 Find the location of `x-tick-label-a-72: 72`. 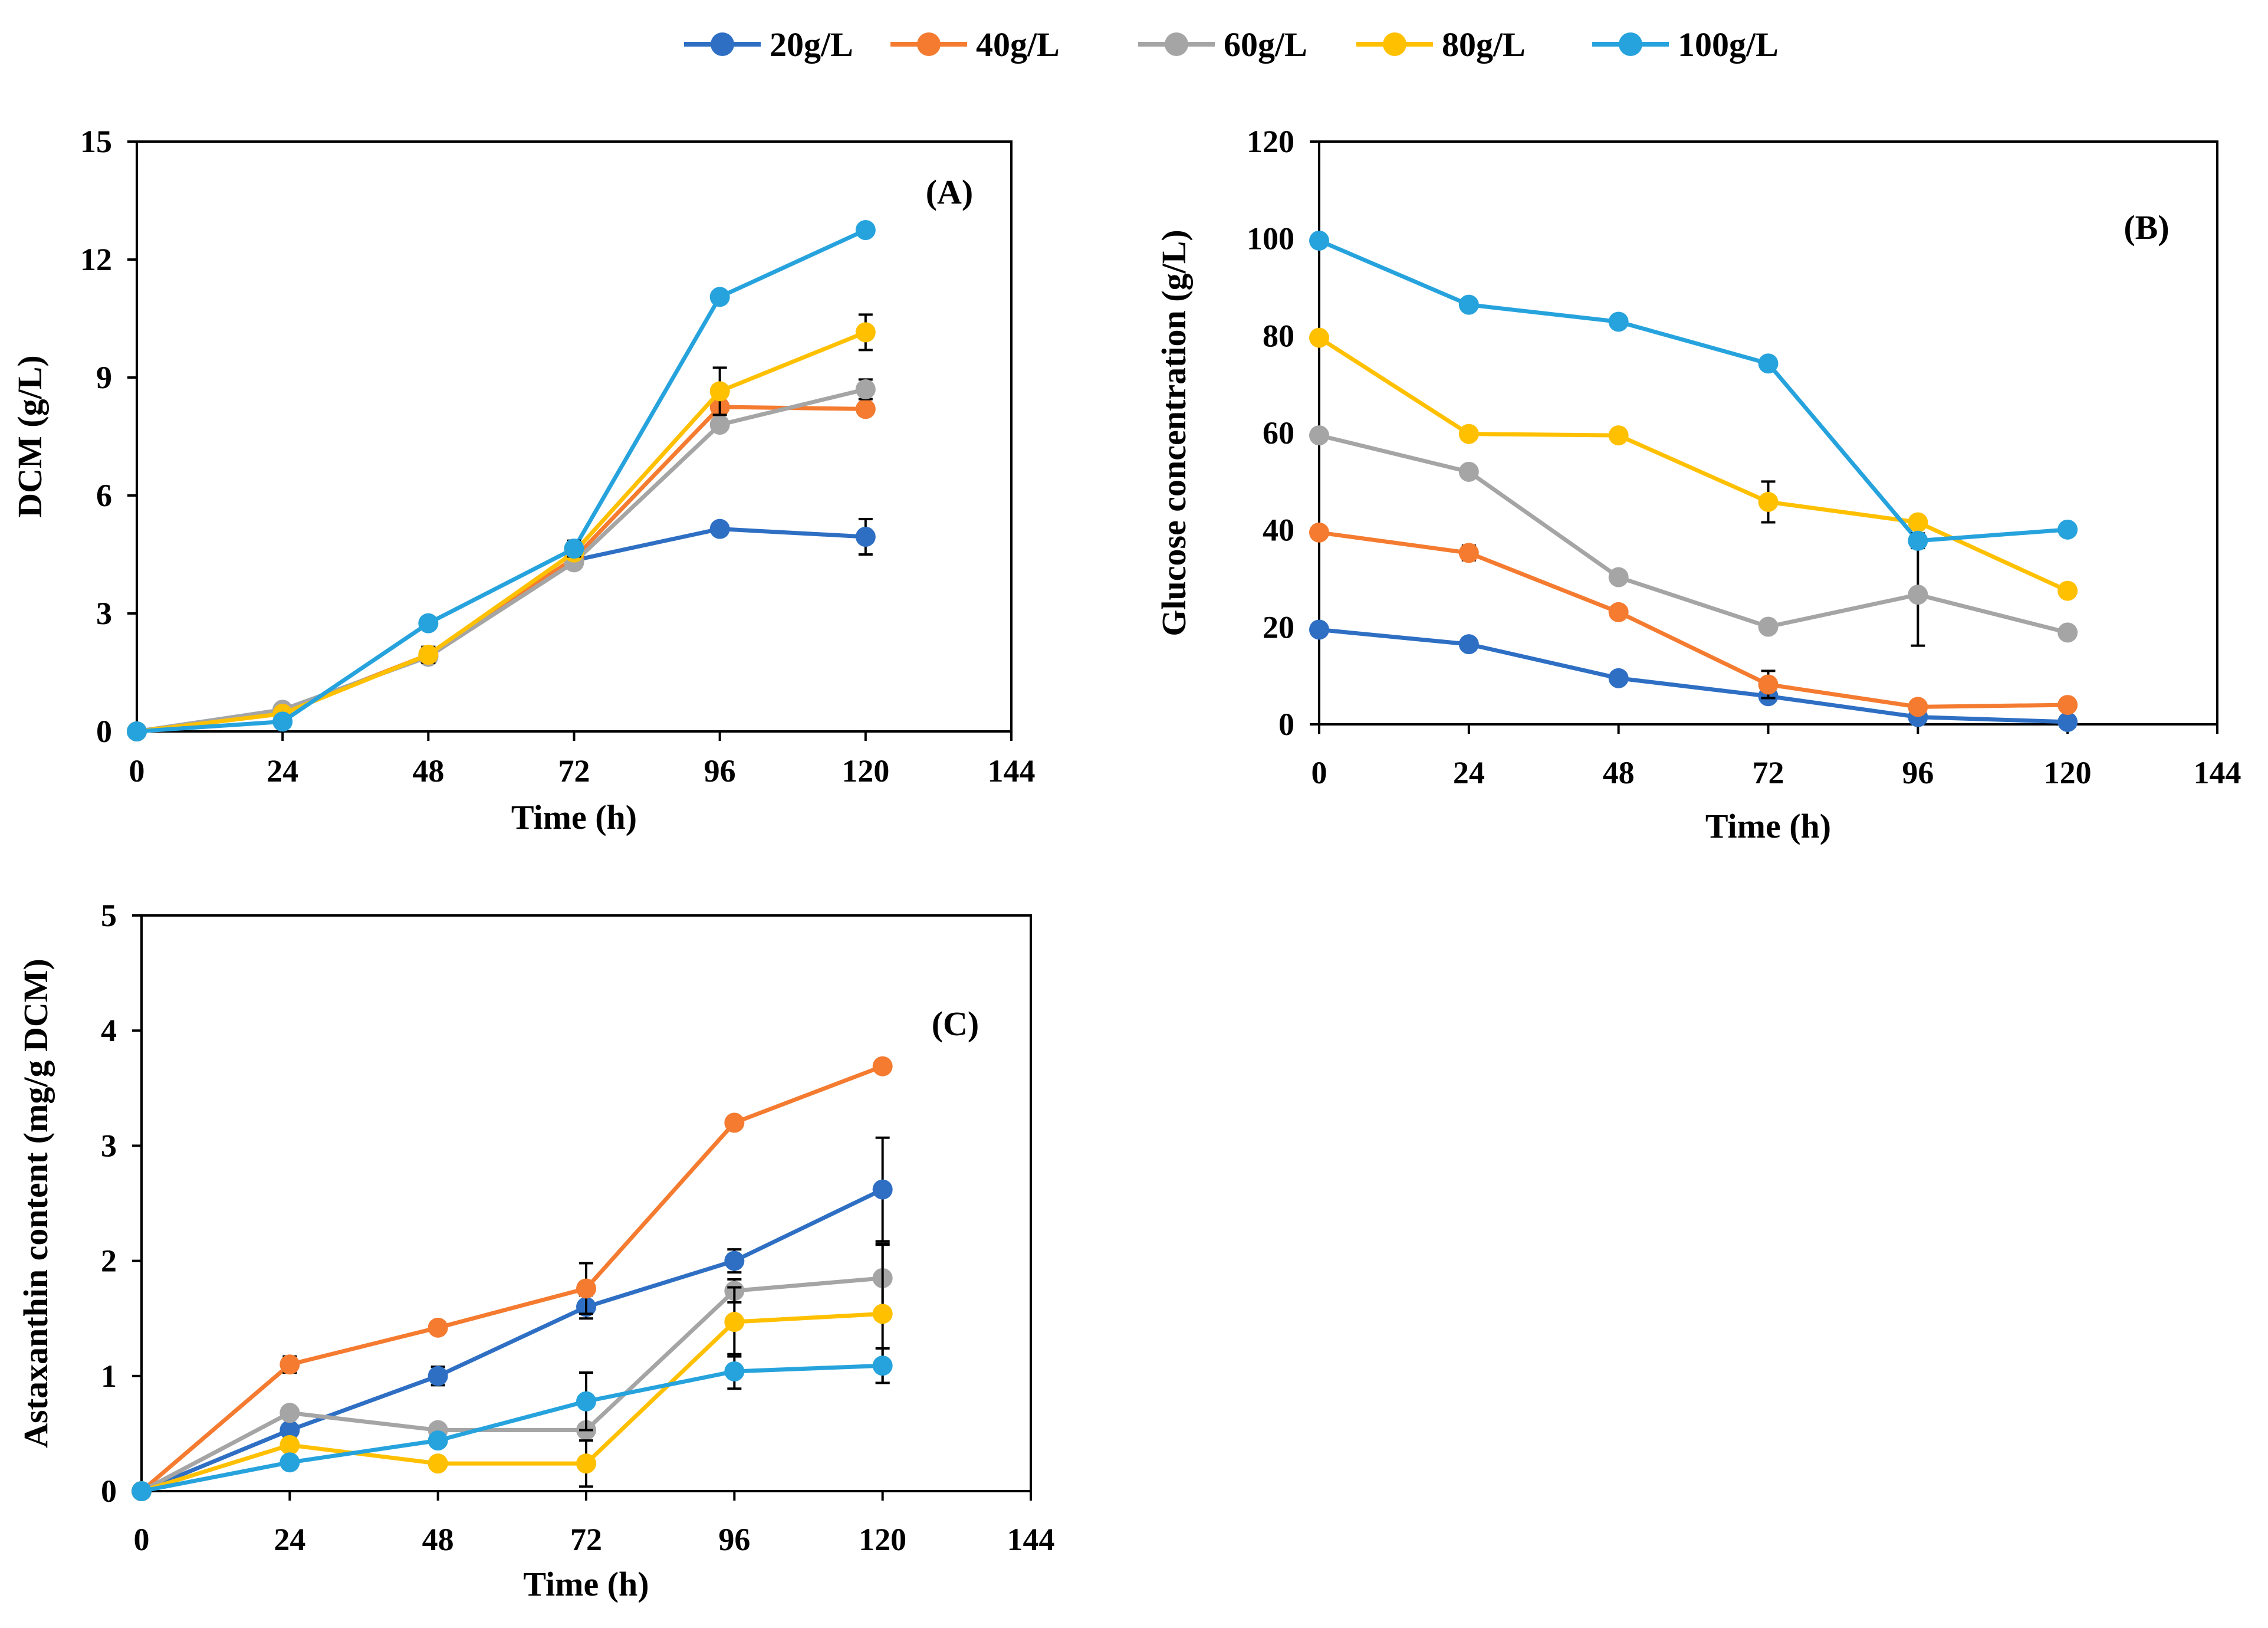

x-tick-label-a-72: 72 is located at coordinates (574, 771).